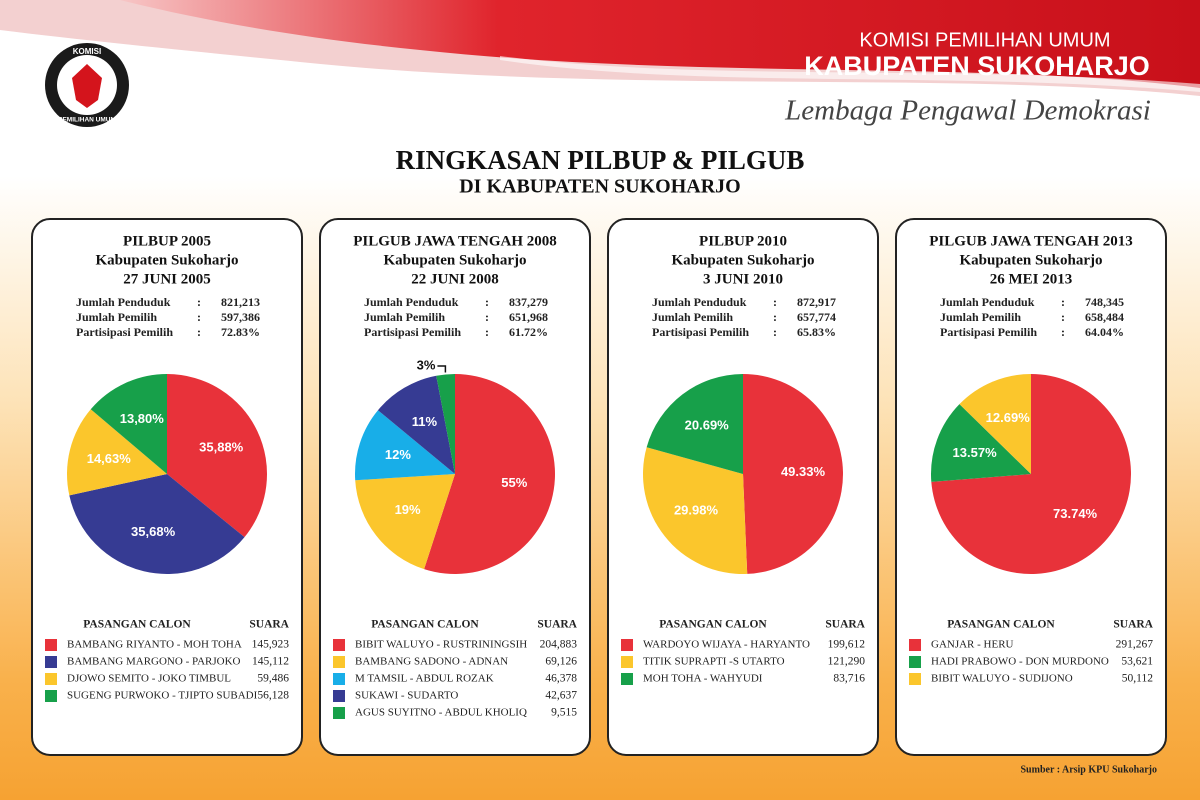 Image resolution: width=1200 pixels, height=800 pixels. I want to click on candidate-name: DJOWO SEMITO - JOKO TIMBUL, so click(149, 679).